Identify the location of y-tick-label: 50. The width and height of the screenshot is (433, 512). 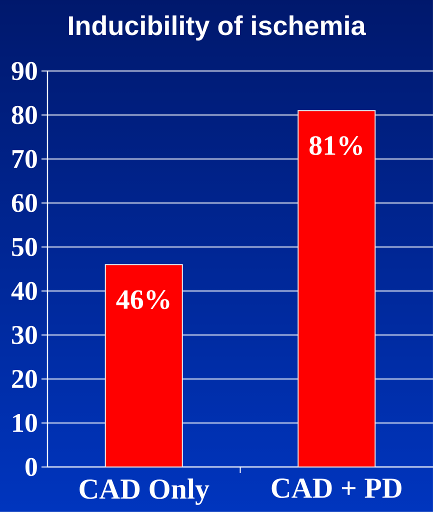
(24, 247).